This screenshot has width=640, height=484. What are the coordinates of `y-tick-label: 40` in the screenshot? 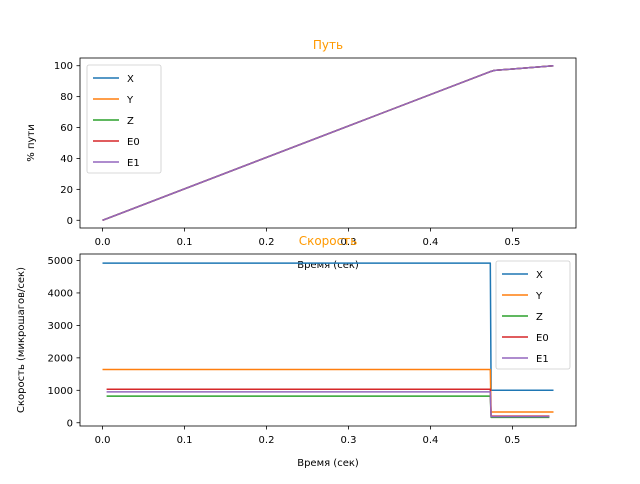 It's located at (66, 159).